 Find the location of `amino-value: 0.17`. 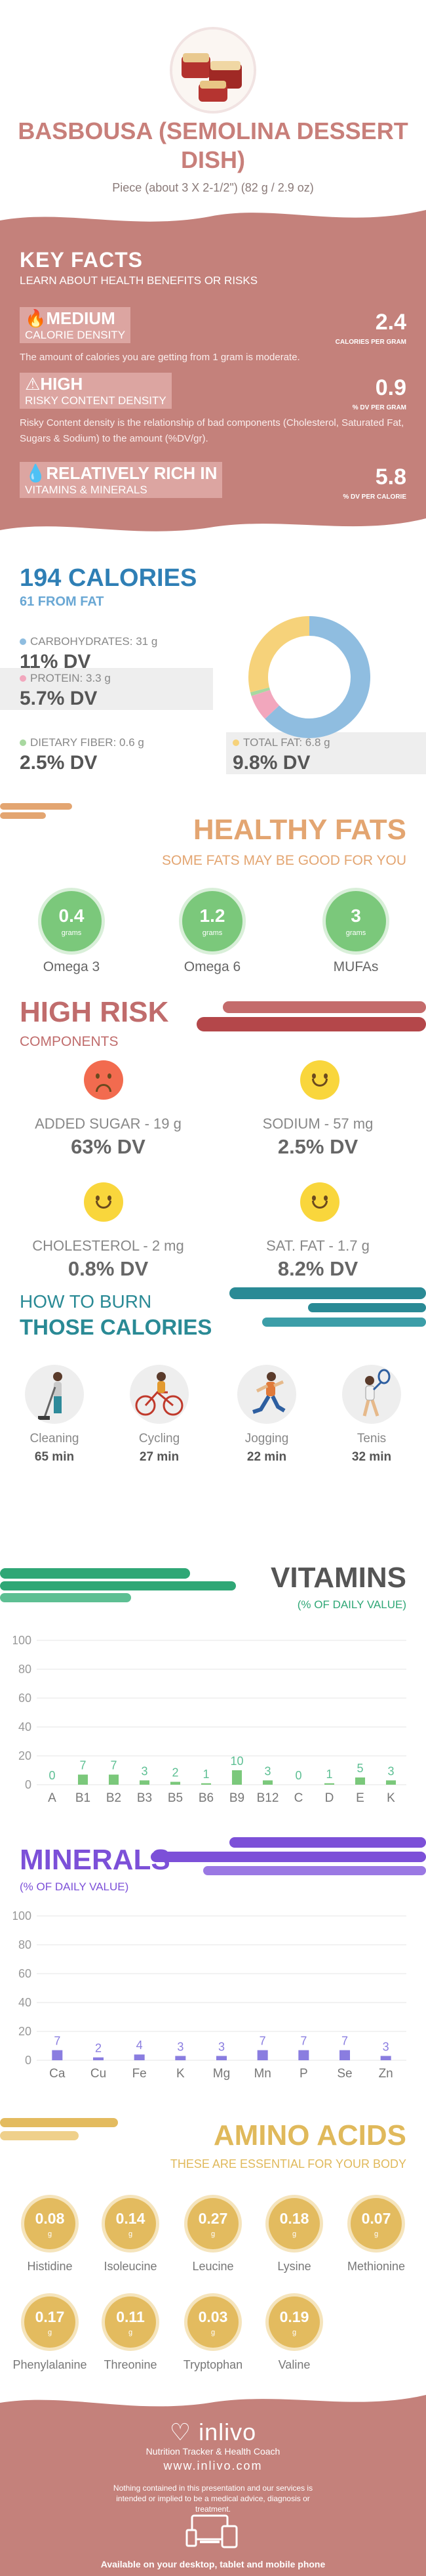

amino-value: 0.17 is located at coordinates (50, 2316).